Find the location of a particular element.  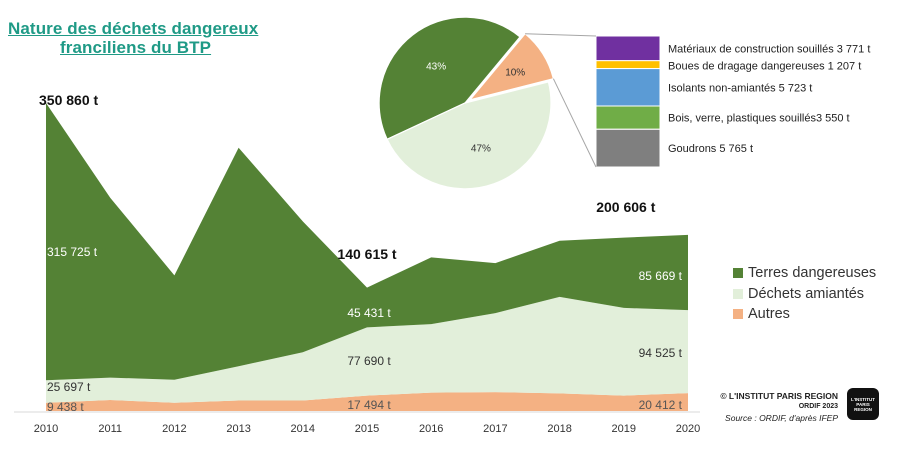

x-tick-label: 2014 is located at coordinates (303, 429).